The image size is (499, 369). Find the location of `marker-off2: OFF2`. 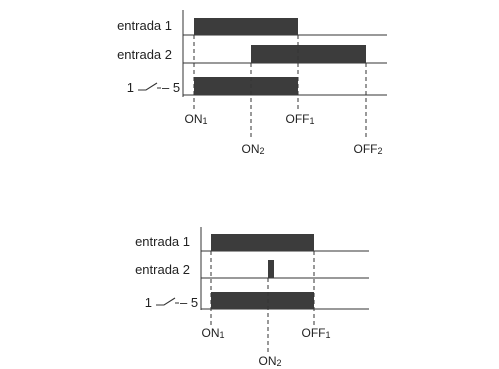

marker-off2: OFF2 is located at coordinates (367, 149).